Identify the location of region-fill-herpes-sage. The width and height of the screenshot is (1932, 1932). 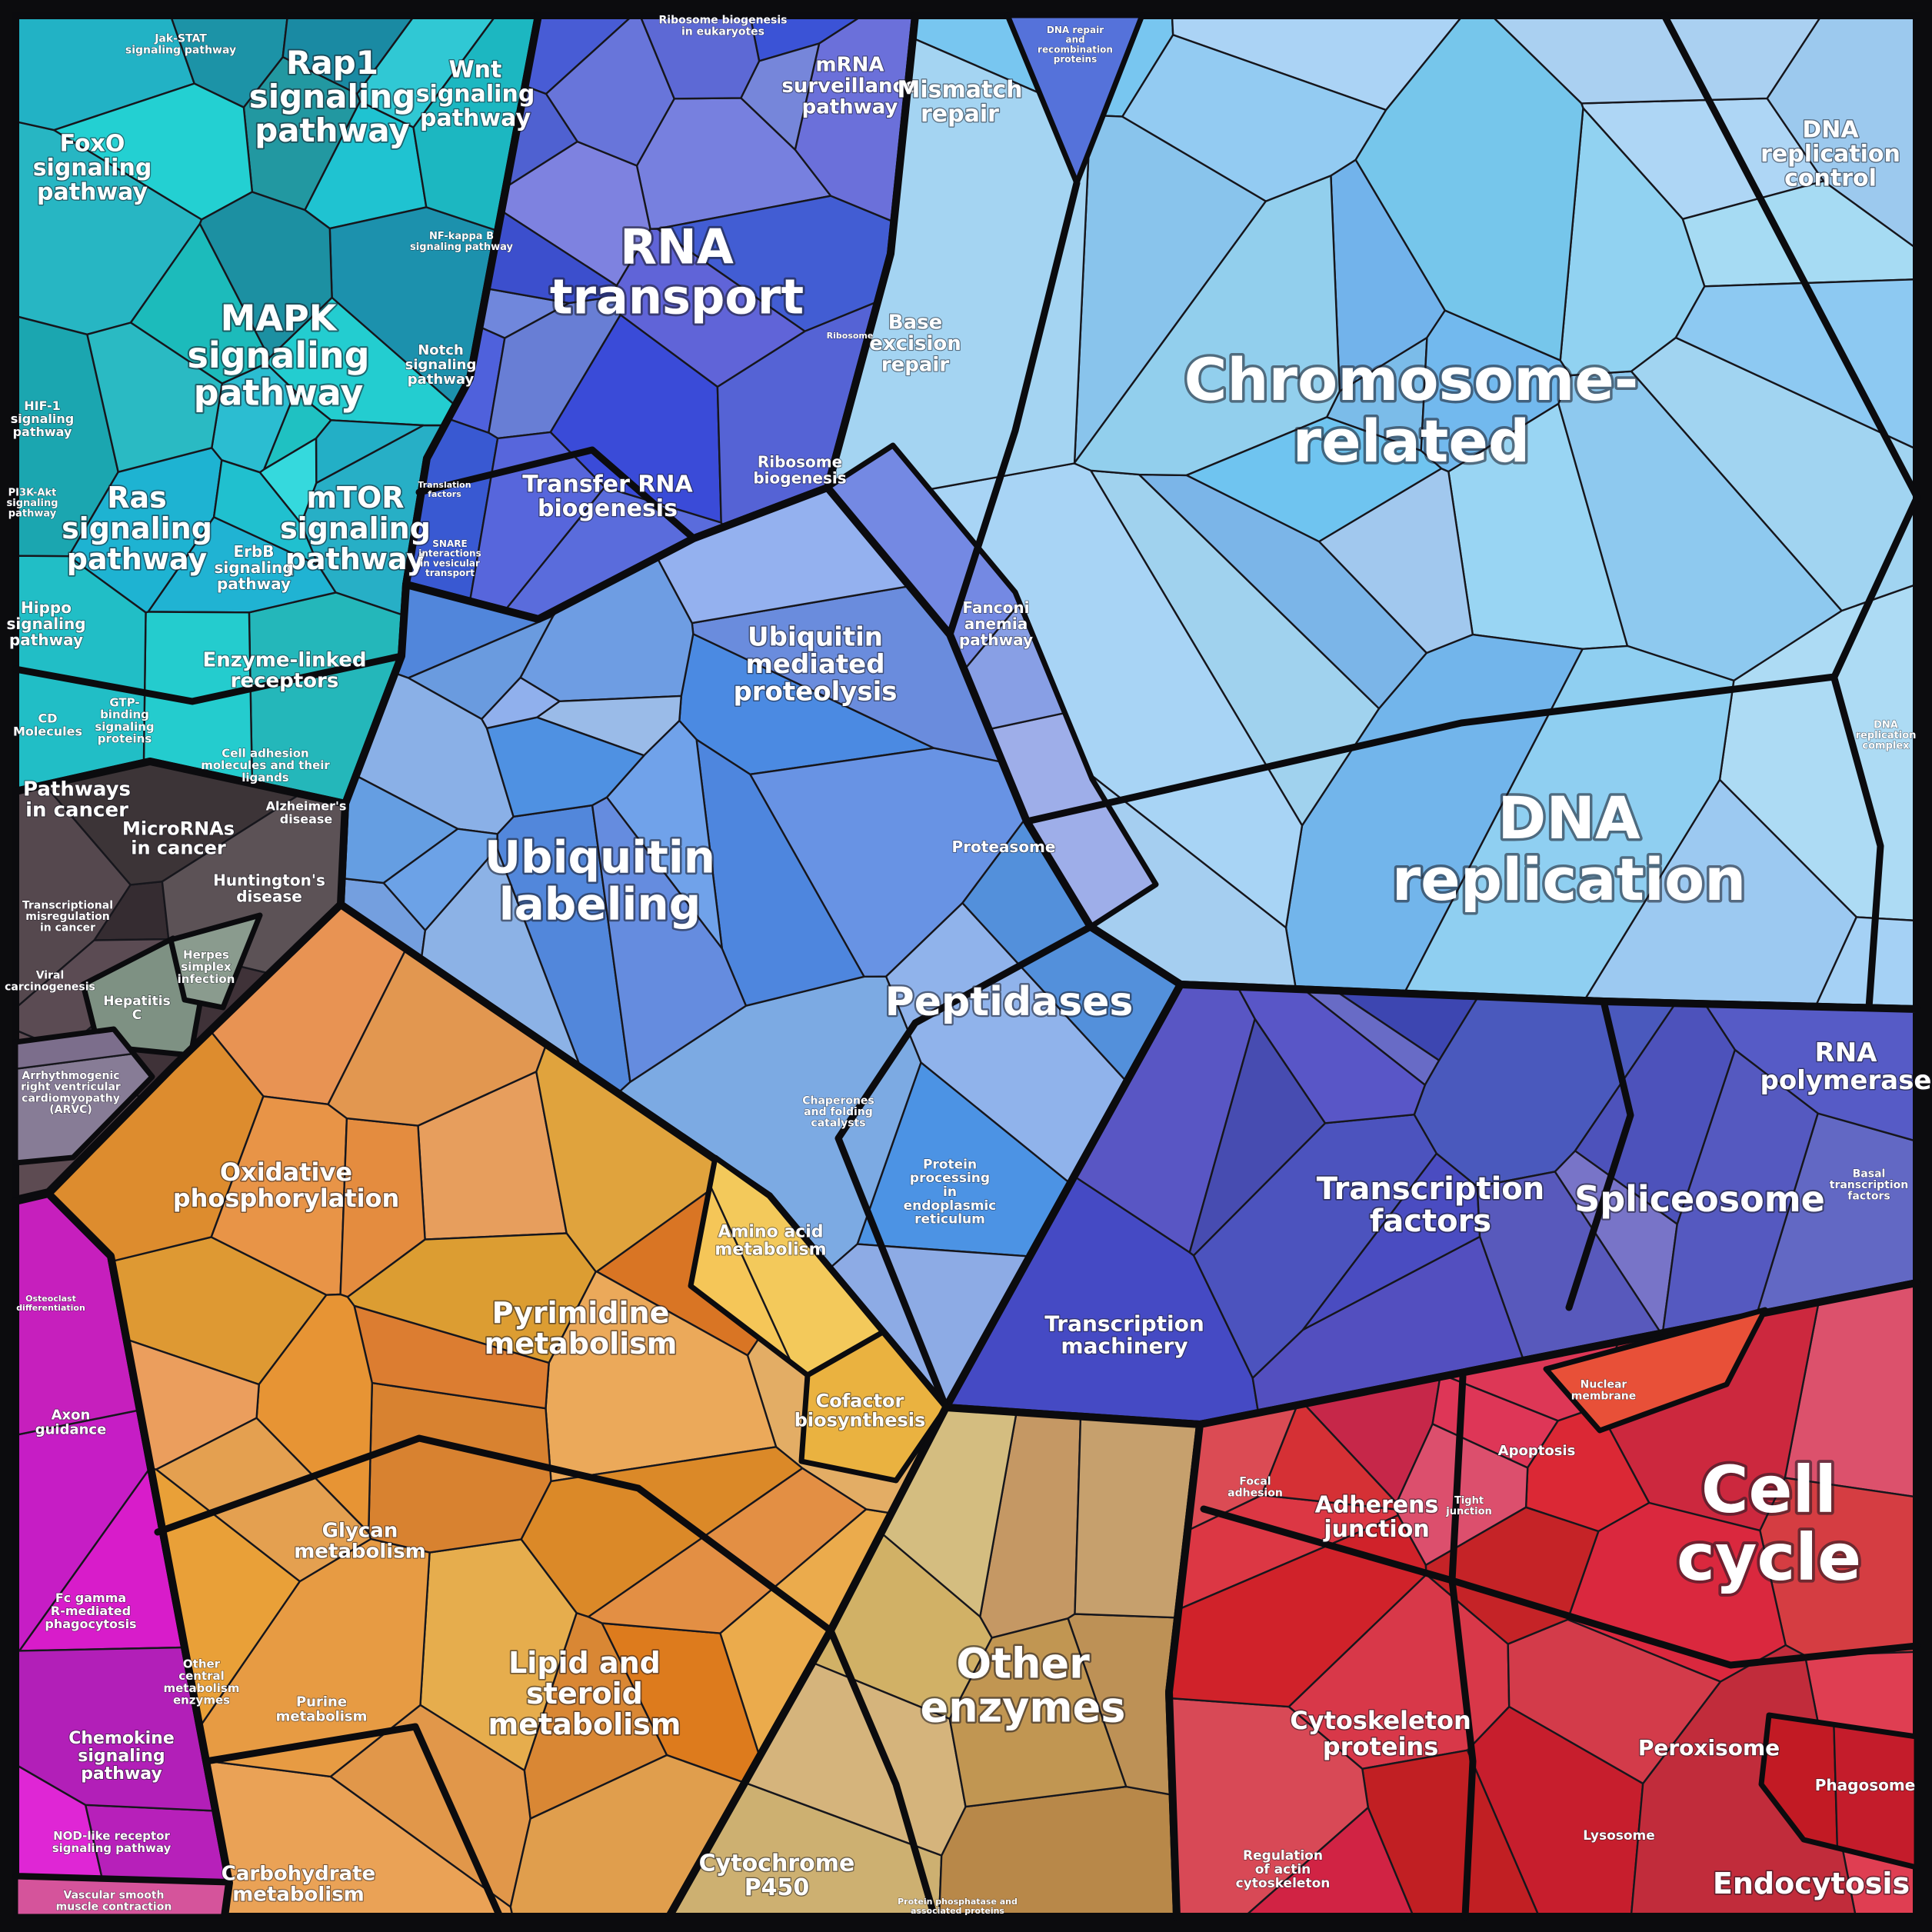
(215, 961).